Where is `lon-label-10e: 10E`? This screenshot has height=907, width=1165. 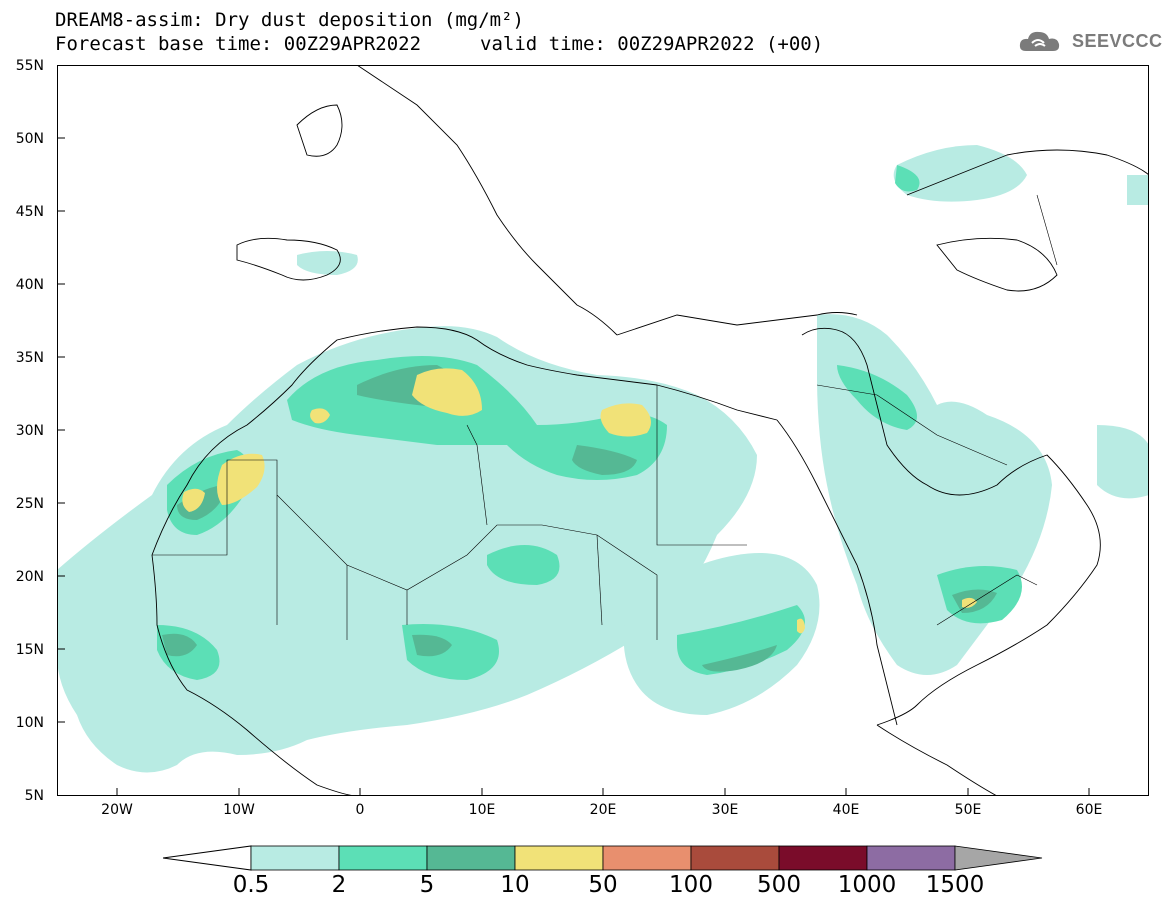 lon-label-10e: 10E is located at coordinates (482, 810).